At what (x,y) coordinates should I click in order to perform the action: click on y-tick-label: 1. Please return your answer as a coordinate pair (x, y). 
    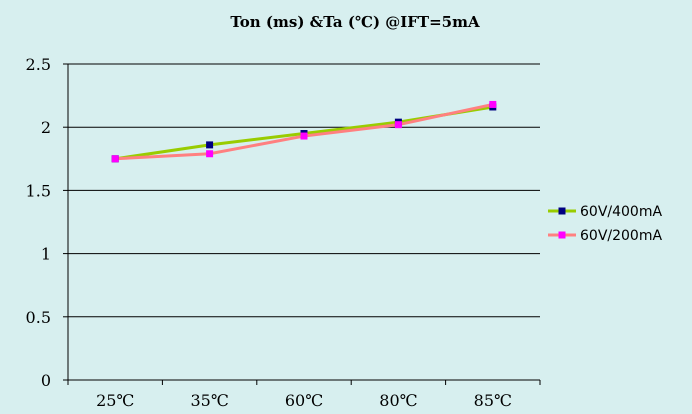
    Looking at the image, I should click on (46, 254).